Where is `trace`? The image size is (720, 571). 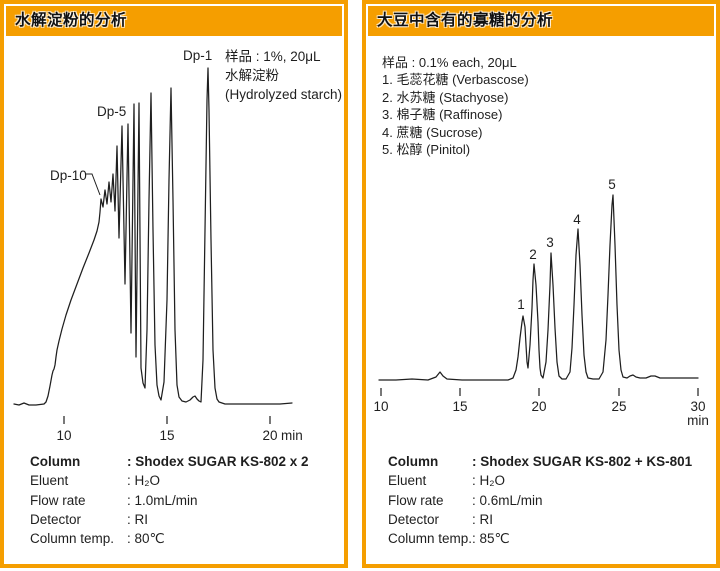 trace is located at coordinates (538, 287).